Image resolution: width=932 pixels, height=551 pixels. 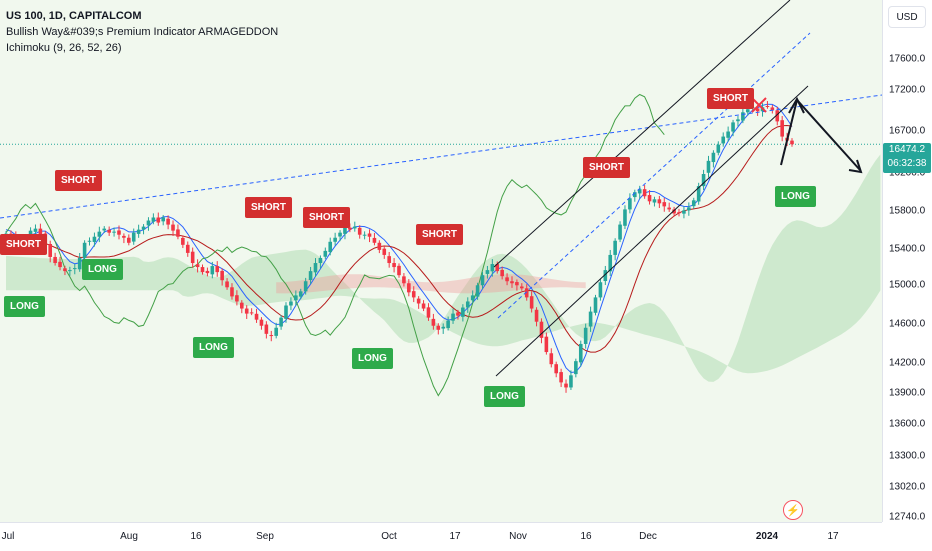 What do you see at coordinates (759, 105) in the screenshot?
I see `close-mark-icon` at bounding box center [759, 105].